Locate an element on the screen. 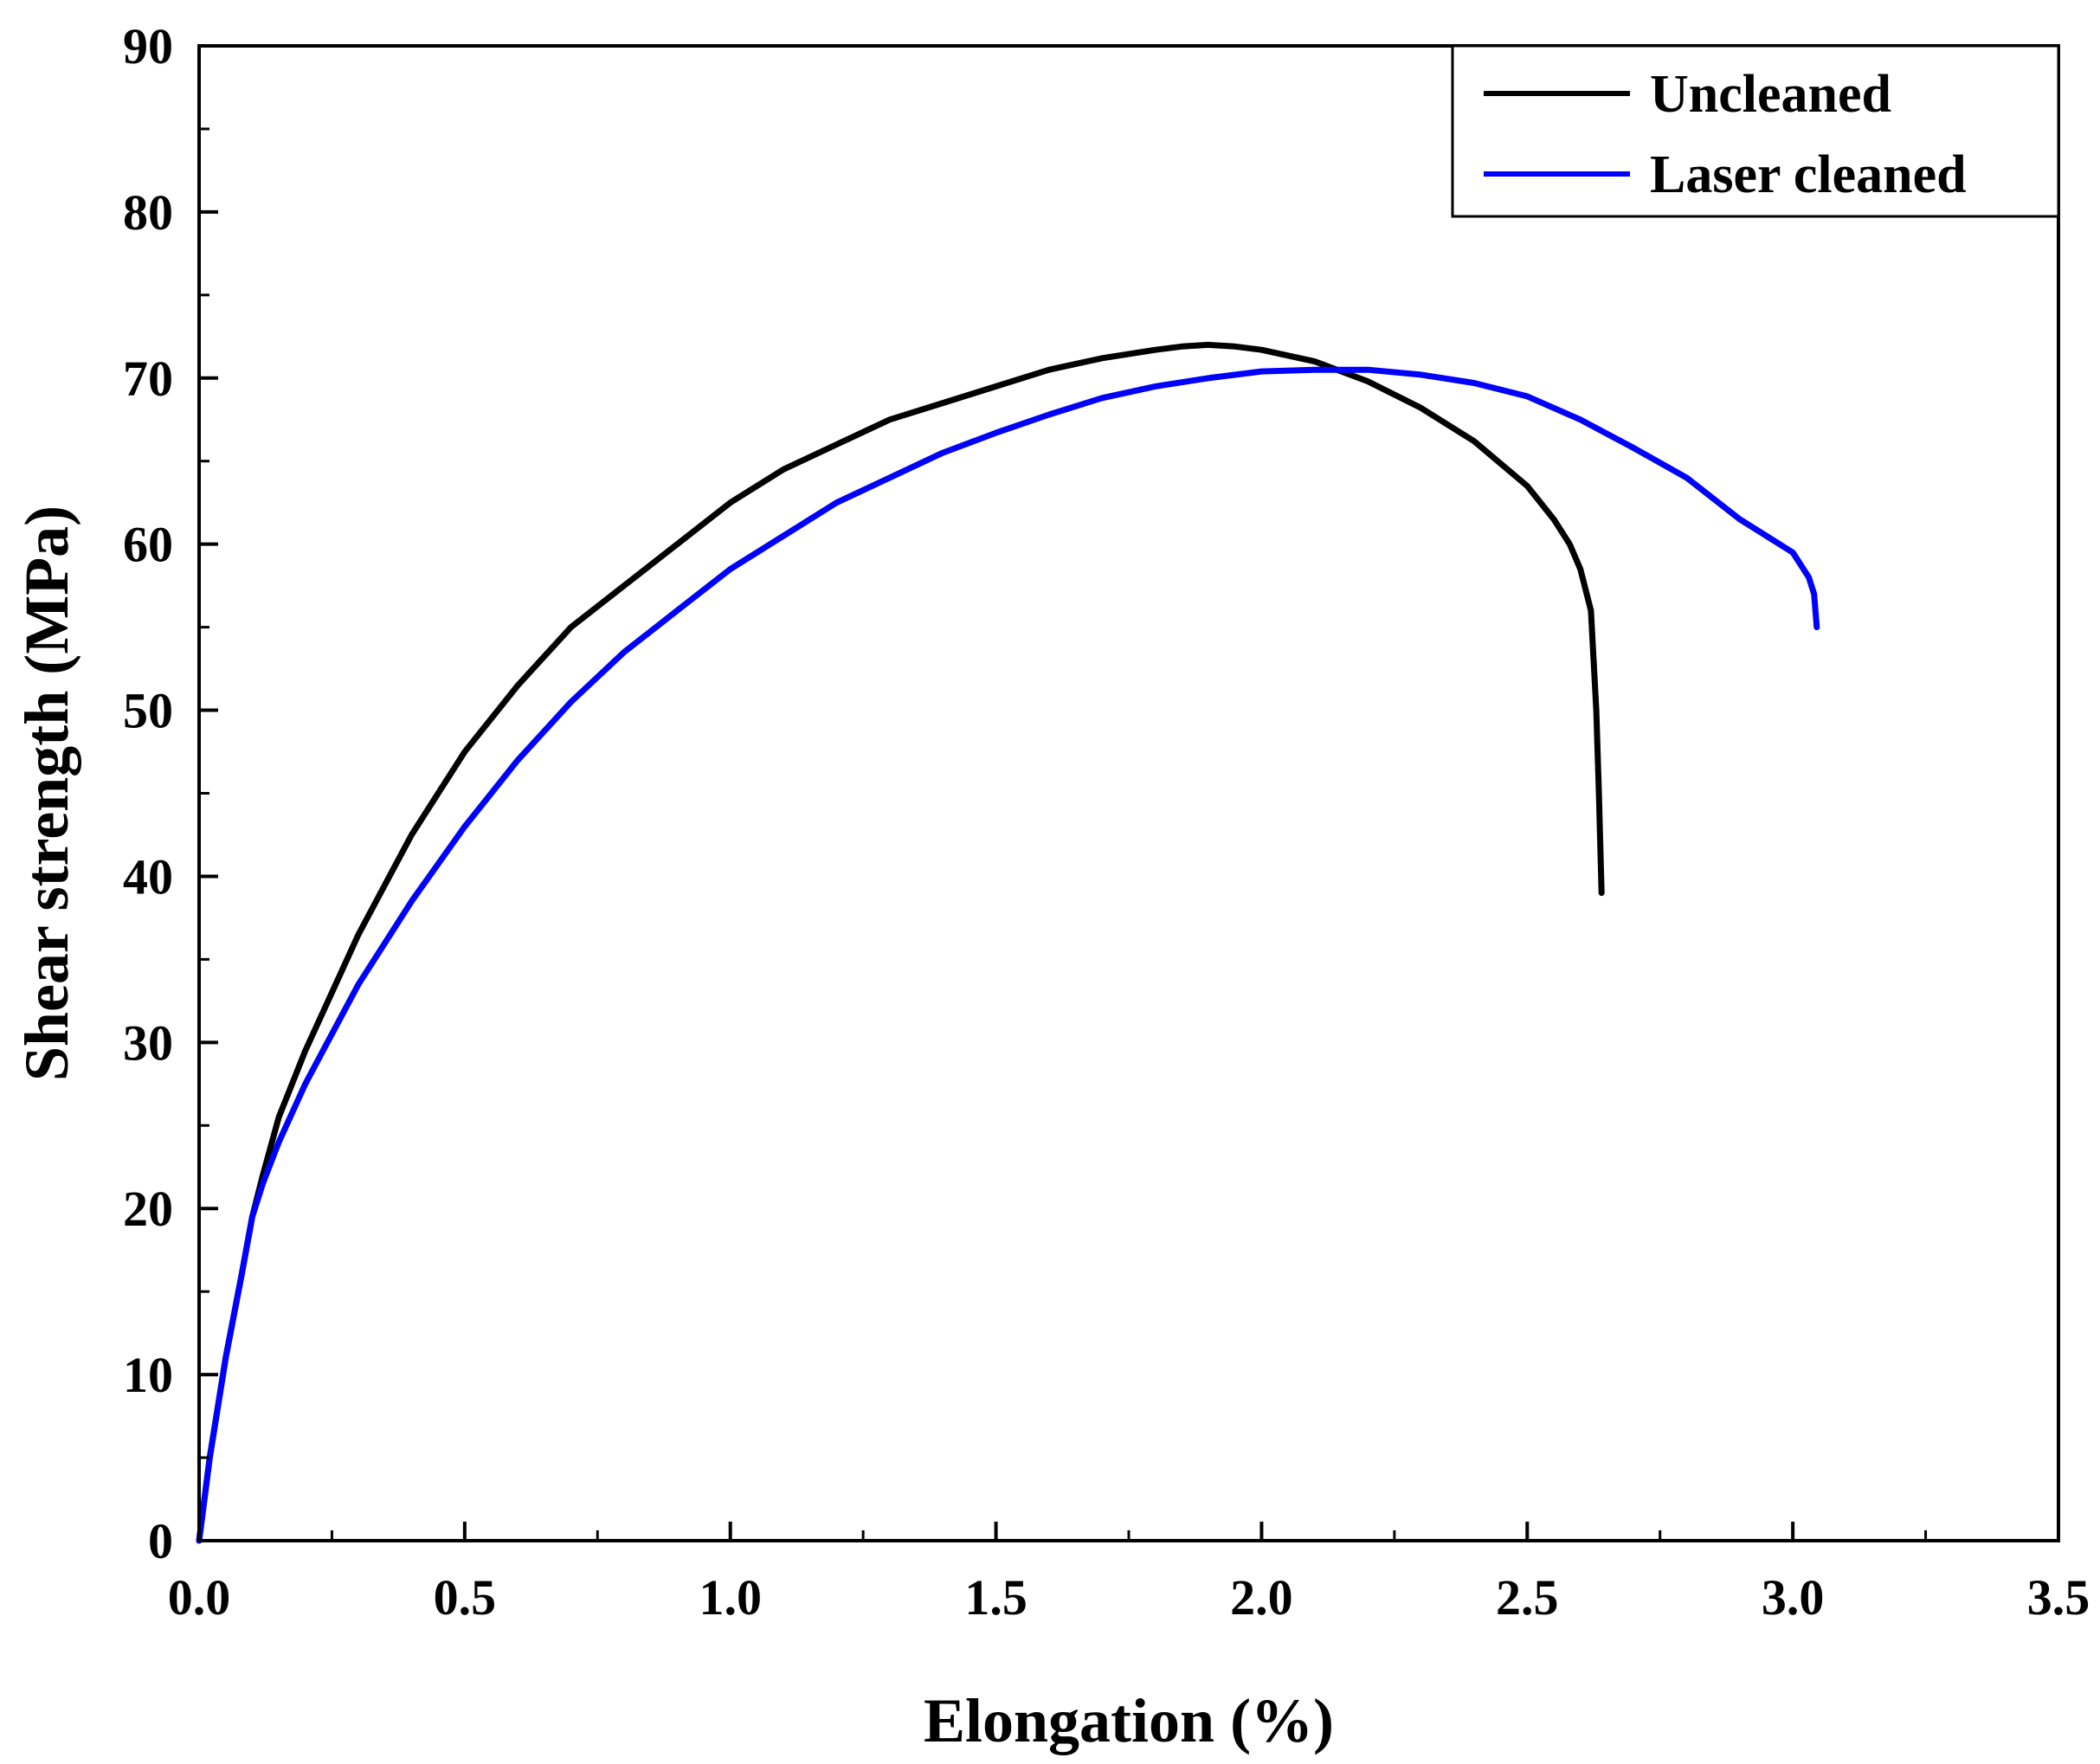  x-tick-label-0: 0.0 is located at coordinates (199, 1597).